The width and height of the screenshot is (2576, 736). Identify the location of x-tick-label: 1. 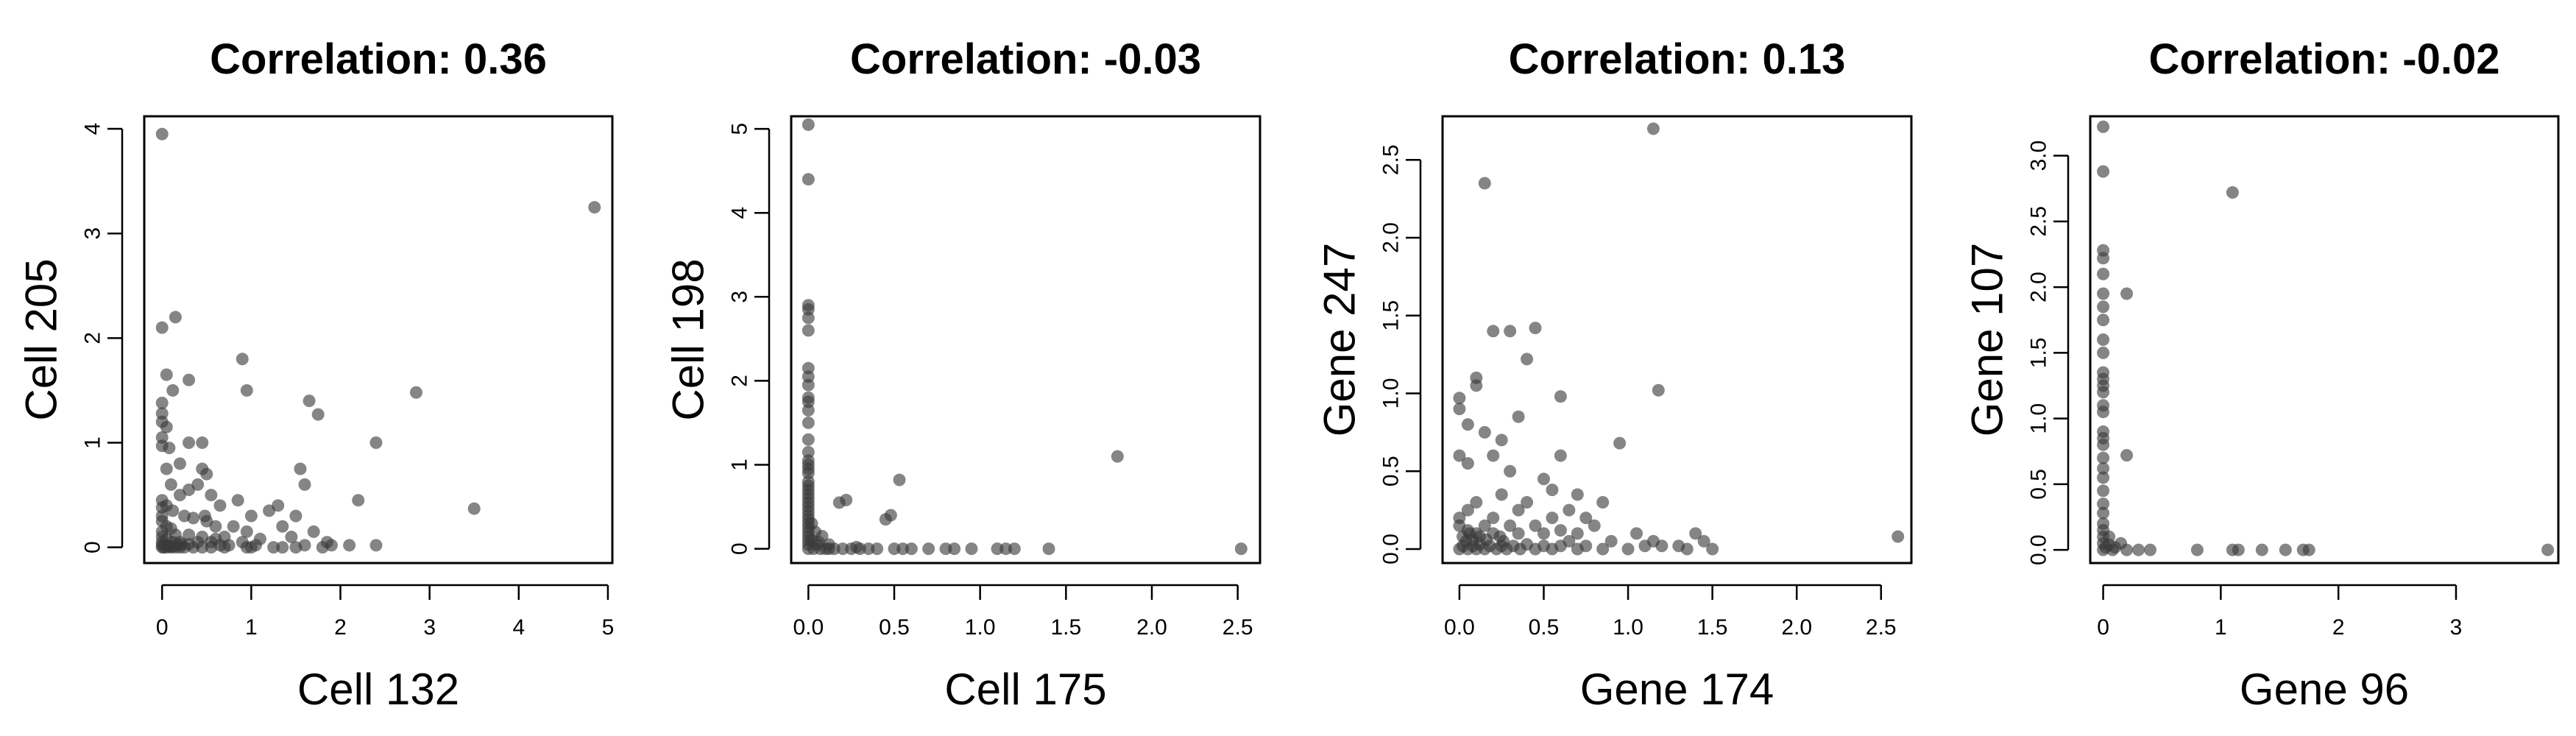
(251, 627).